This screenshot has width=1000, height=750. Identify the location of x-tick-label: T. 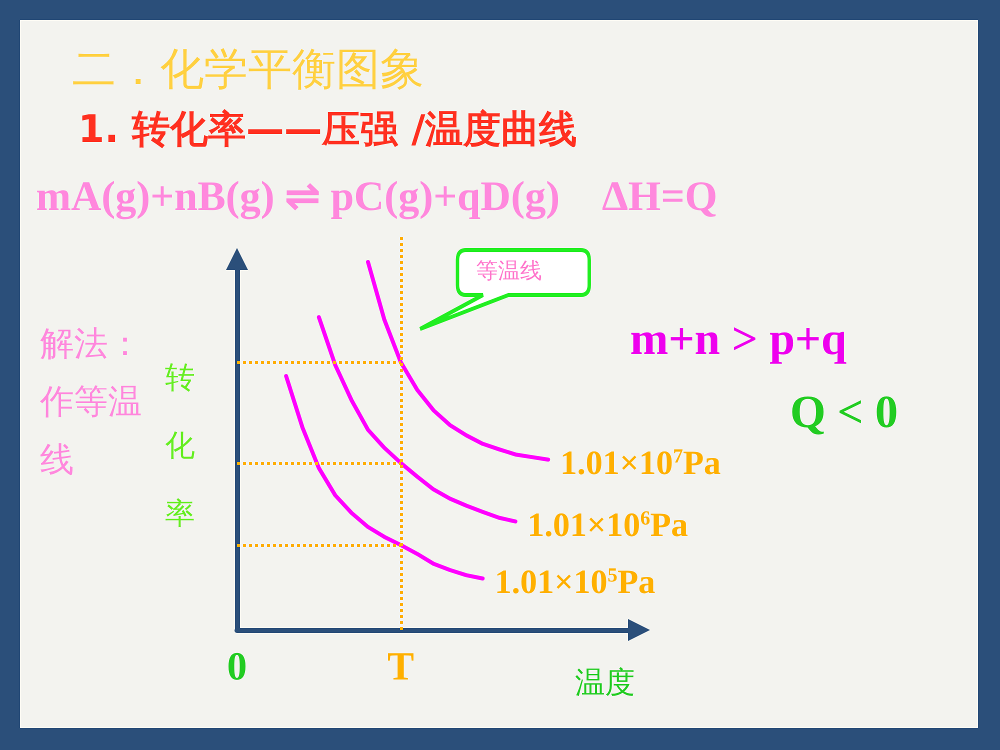
(400, 666).